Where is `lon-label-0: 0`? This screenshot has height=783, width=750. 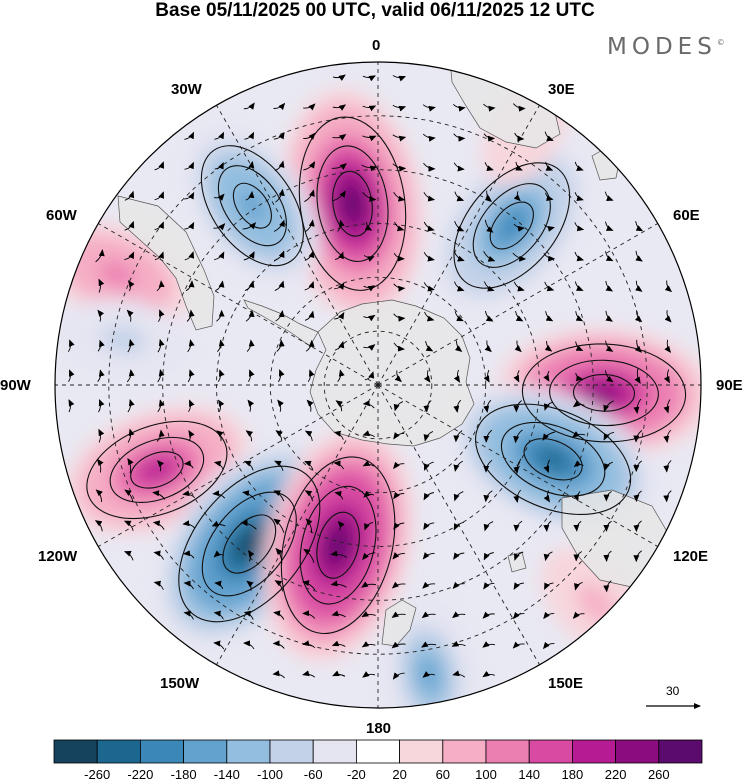
lon-label-0: 0 is located at coordinates (376, 45).